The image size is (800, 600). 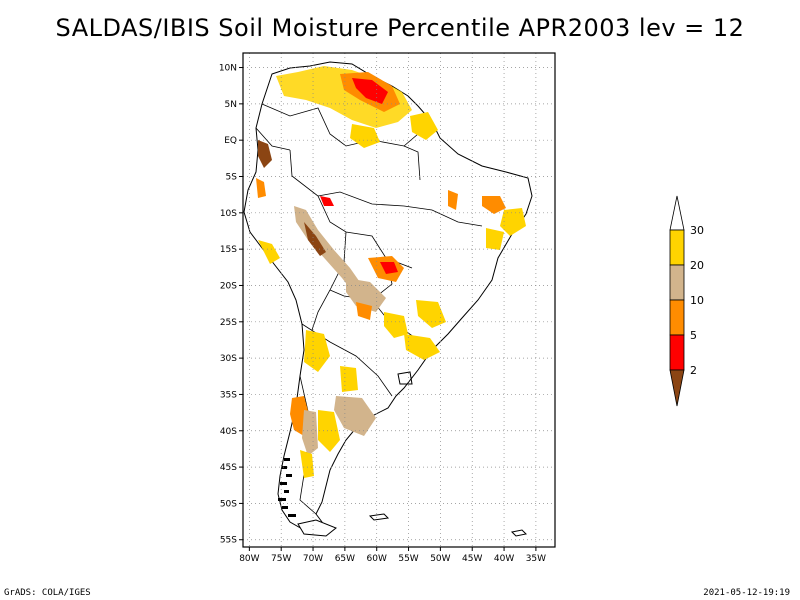 What do you see at coordinates (746, 593) in the screenshot?
I see `footer-timestamp: 2021-05-12-19:19` at bounding box center [746, 593].